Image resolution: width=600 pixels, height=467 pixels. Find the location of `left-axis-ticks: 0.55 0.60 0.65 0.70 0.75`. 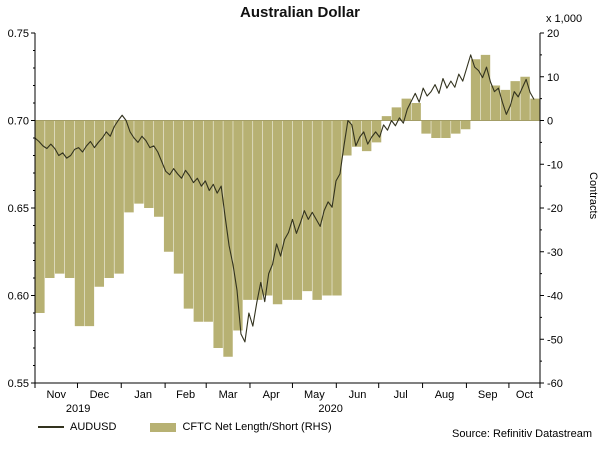

left-axis-ticks: 0.55 0.60 0.65 0.70 0.75 is located at coordinates (21, 209).